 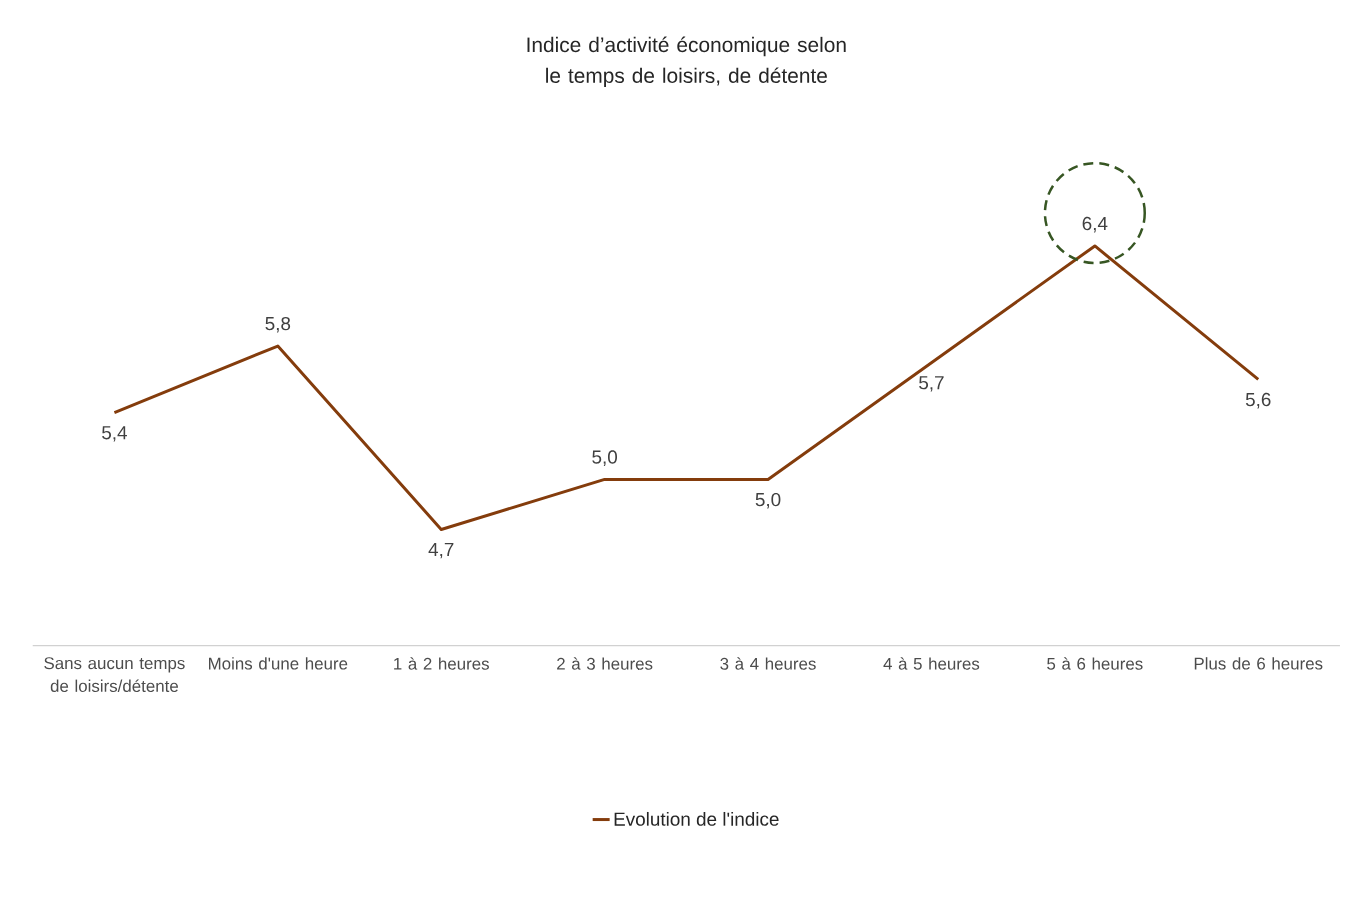 I want to click on x-tick-label: Moins d'une heure, so click(x=278, y=663).